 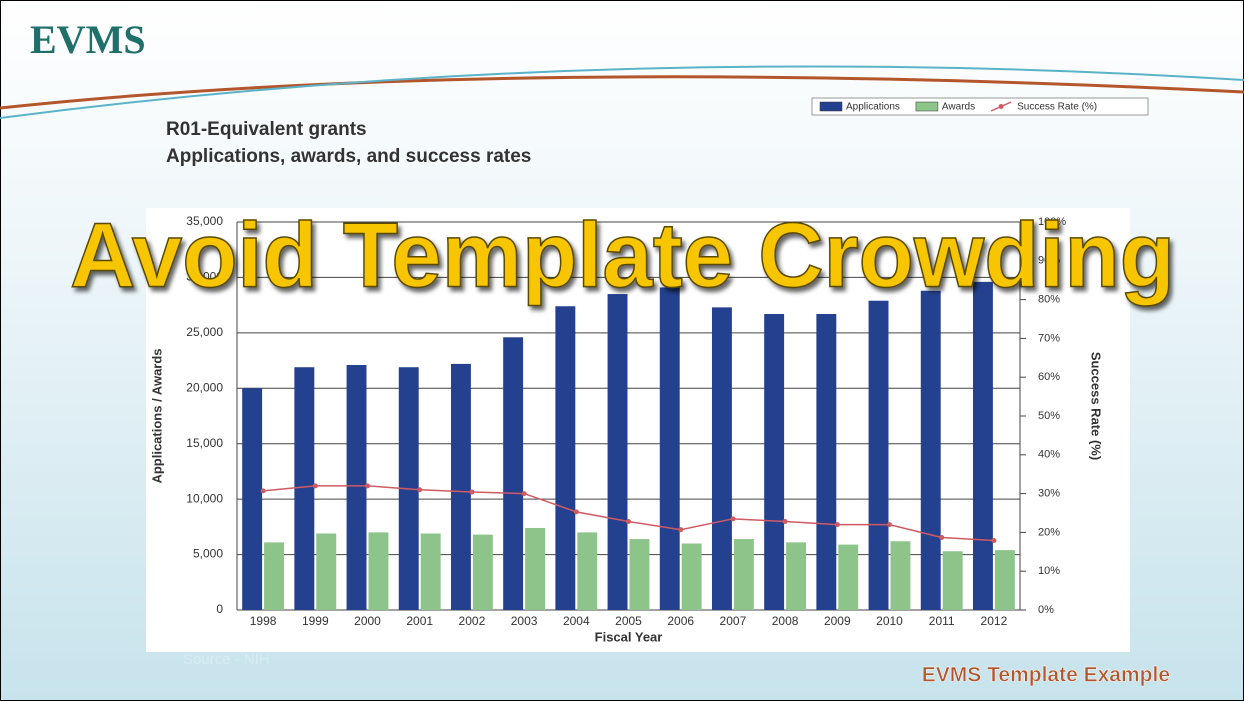 I want to click on y2-tick-label: 0%, so click(x=1046, y=610).